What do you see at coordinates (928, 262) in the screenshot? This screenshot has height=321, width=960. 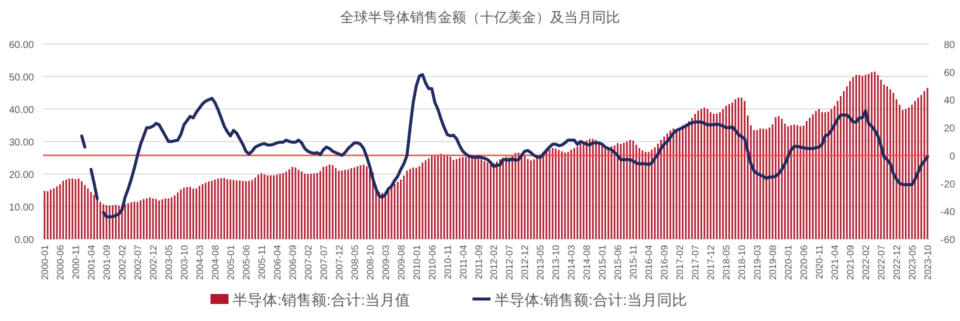 I see `x-tick-label: 2023-10` at bounding box center [928, 262].